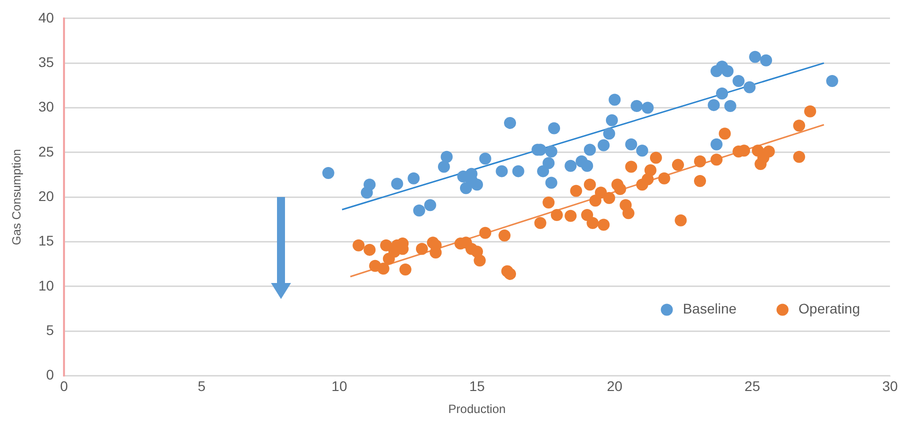  I want to click on legend-label: Baseline, so click(709, 308).